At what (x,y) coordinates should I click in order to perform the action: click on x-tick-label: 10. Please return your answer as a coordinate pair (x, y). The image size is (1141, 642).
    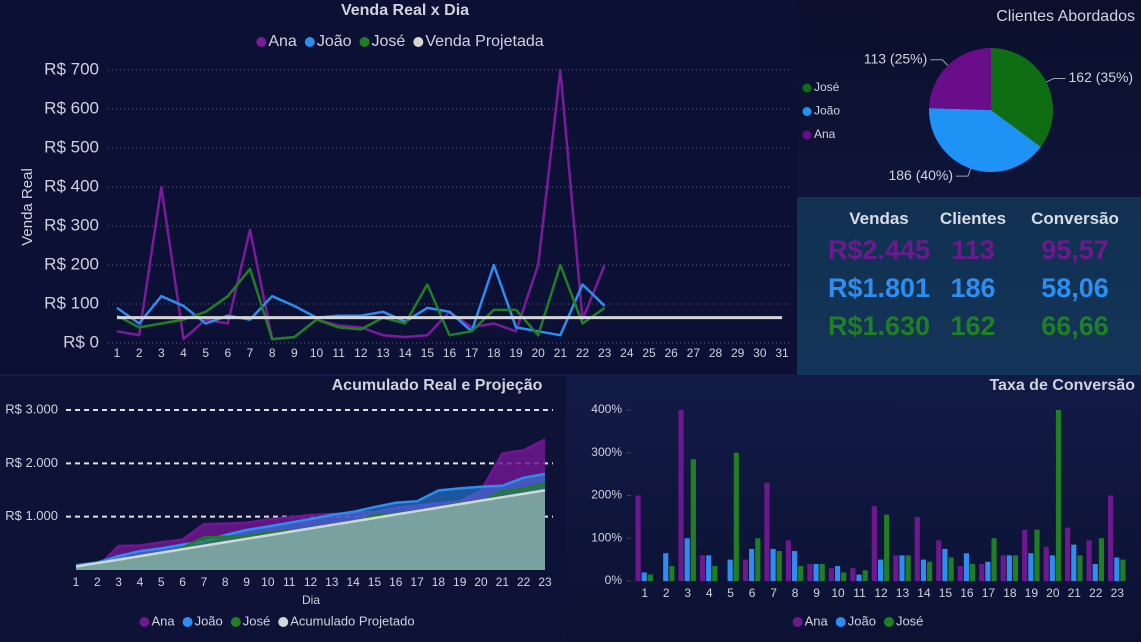
    Looking at the image, I should click on (317, 353).